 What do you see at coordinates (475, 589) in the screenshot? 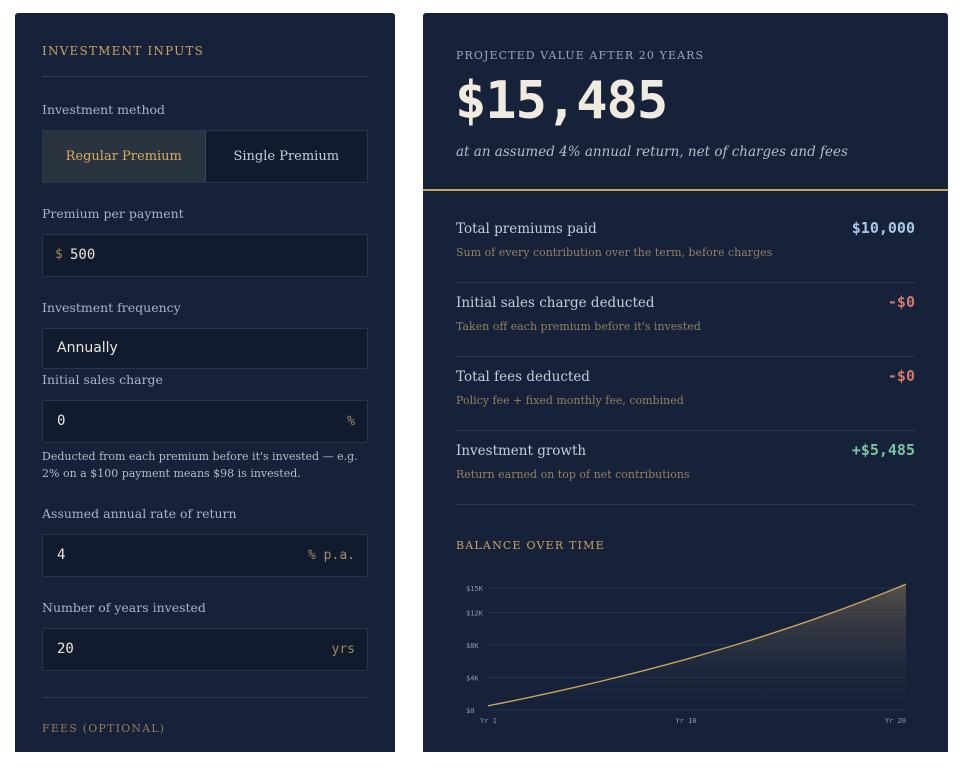
I see `y-tick-label: $15K` at bounding box center [475, 589].